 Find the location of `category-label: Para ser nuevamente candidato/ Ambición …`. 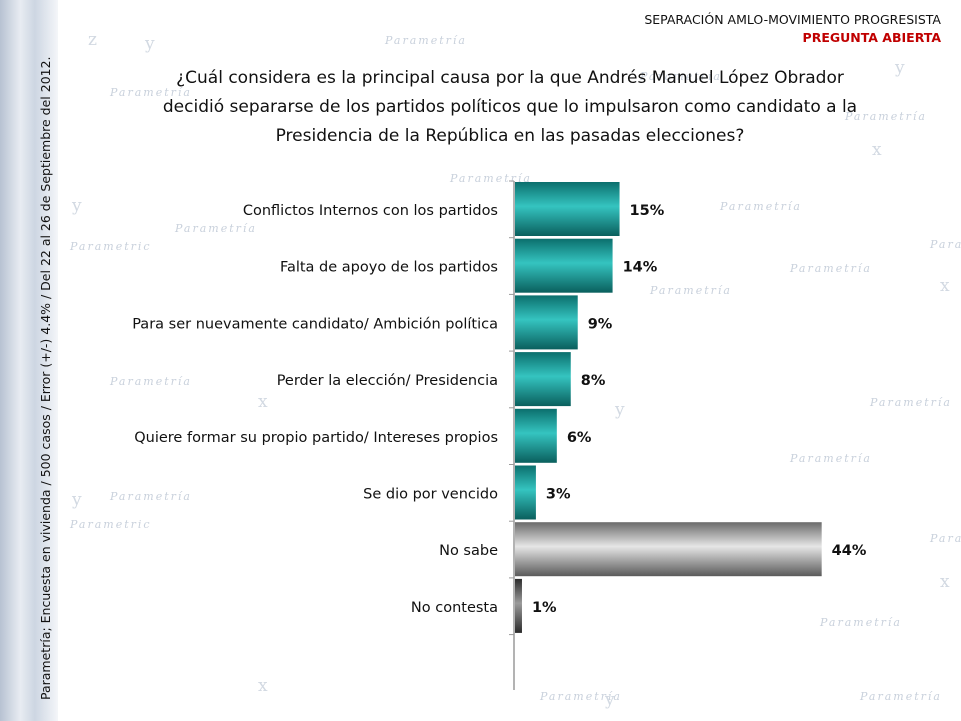

category-label: Para ser nuevamente candidato/ Ambición … is located at coordinates (315, 324).